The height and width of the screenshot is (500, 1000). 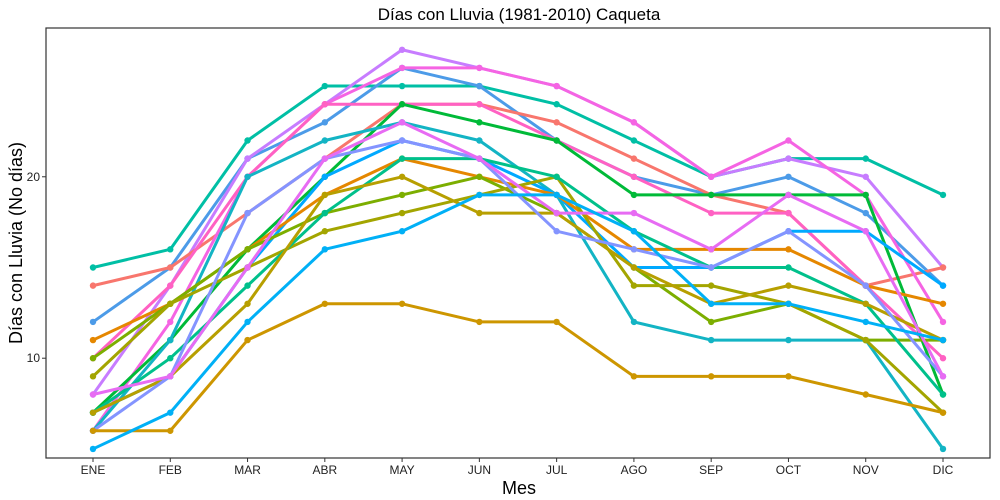 I want to click on x-tick-label: ENE, so click(x=93, y=470).